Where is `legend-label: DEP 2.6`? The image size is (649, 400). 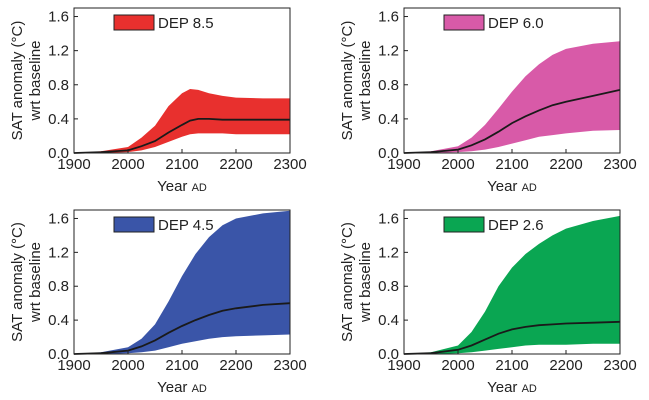 legend-label: DEP 2.6 is located at coordinates (516, 225).